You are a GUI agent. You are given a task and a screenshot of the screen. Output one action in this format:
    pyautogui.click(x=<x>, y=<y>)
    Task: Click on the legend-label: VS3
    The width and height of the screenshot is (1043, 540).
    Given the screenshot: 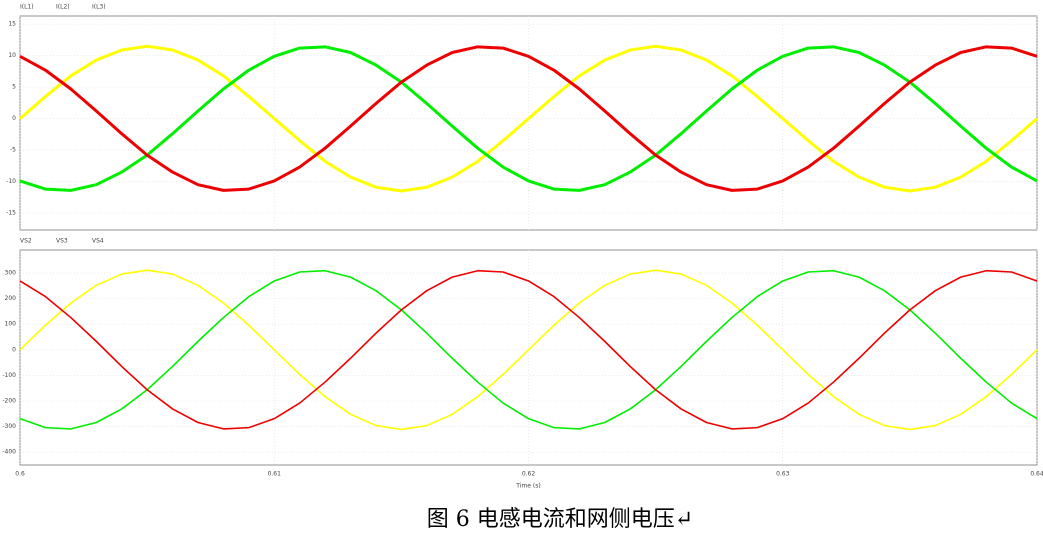 What is the action you would take?
    pyautogui.click(x=62, y=241)
    